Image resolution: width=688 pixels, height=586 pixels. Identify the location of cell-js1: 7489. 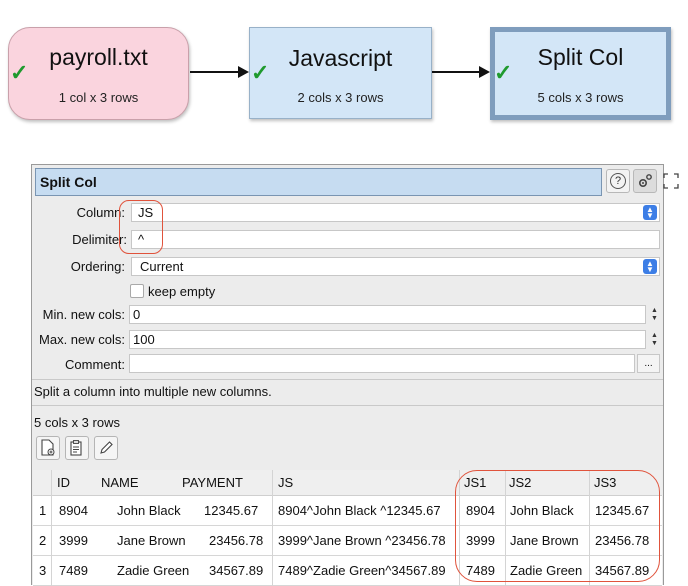
(480, 570).